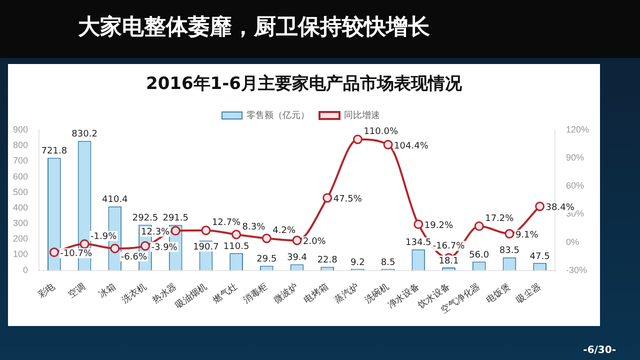 This screenshot has width=640, height=360. Describe the element at coordinates (20, 191) in the screenshot. I see `y-tick-label: 500` at that location.